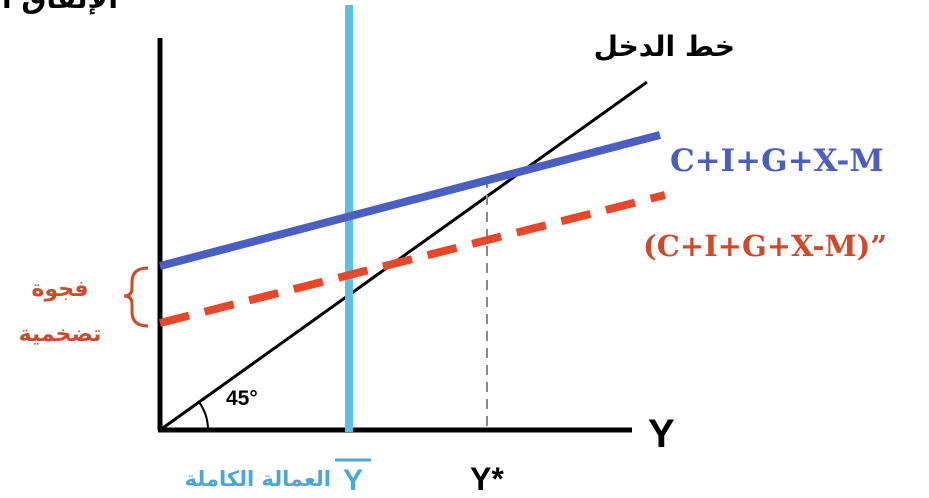 The width and height of the screenshot is (929, 498). Describe the element at coordinates (59, 289) in the screenshot. I see `inflationary-gap-line1: فجوة` at that location.